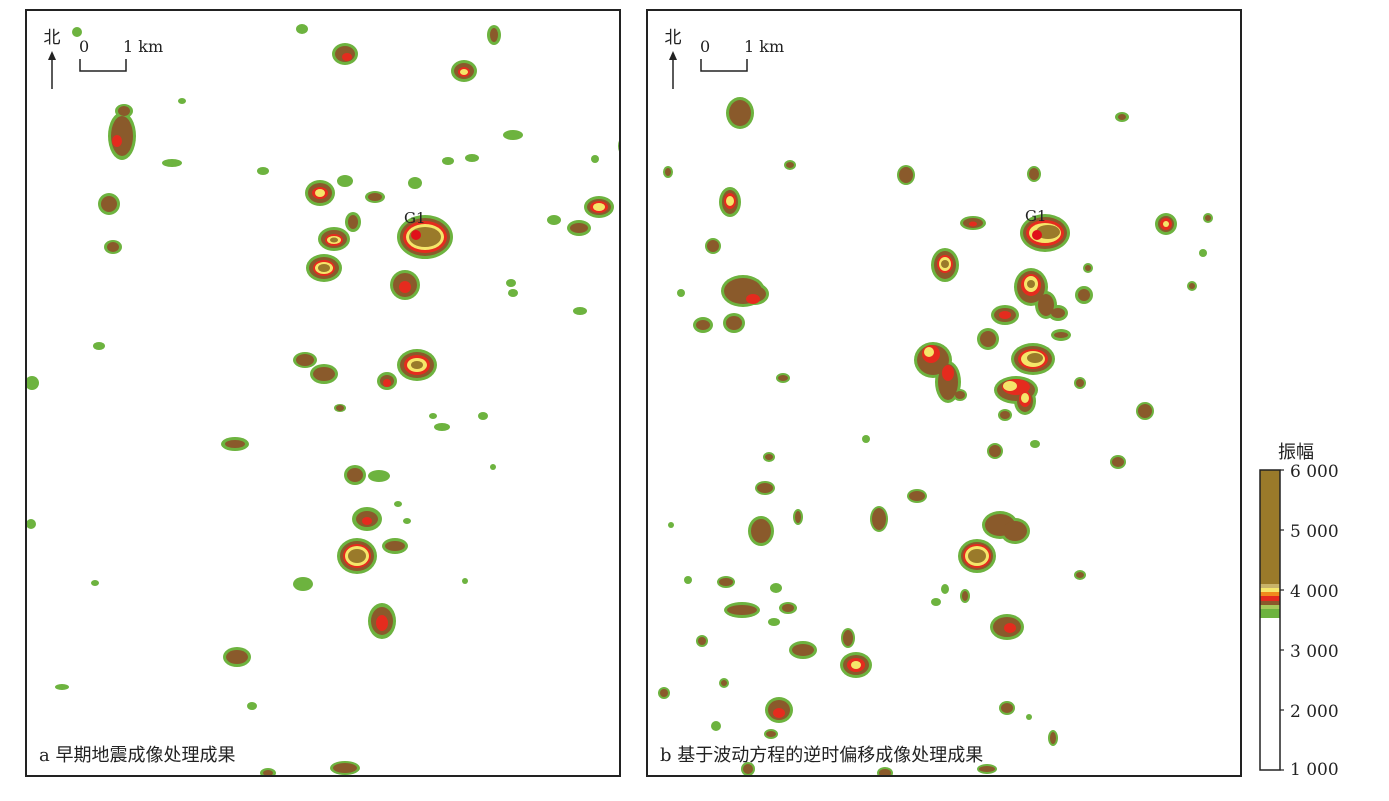  I want to click on legend-title: 振幅, so click(1296, 452).